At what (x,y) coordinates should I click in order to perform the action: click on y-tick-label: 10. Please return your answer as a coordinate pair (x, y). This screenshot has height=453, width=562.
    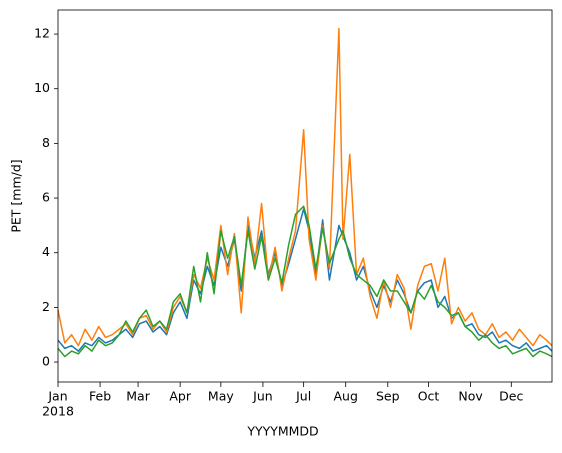
    Looking at the image, I should click on (42, 87).